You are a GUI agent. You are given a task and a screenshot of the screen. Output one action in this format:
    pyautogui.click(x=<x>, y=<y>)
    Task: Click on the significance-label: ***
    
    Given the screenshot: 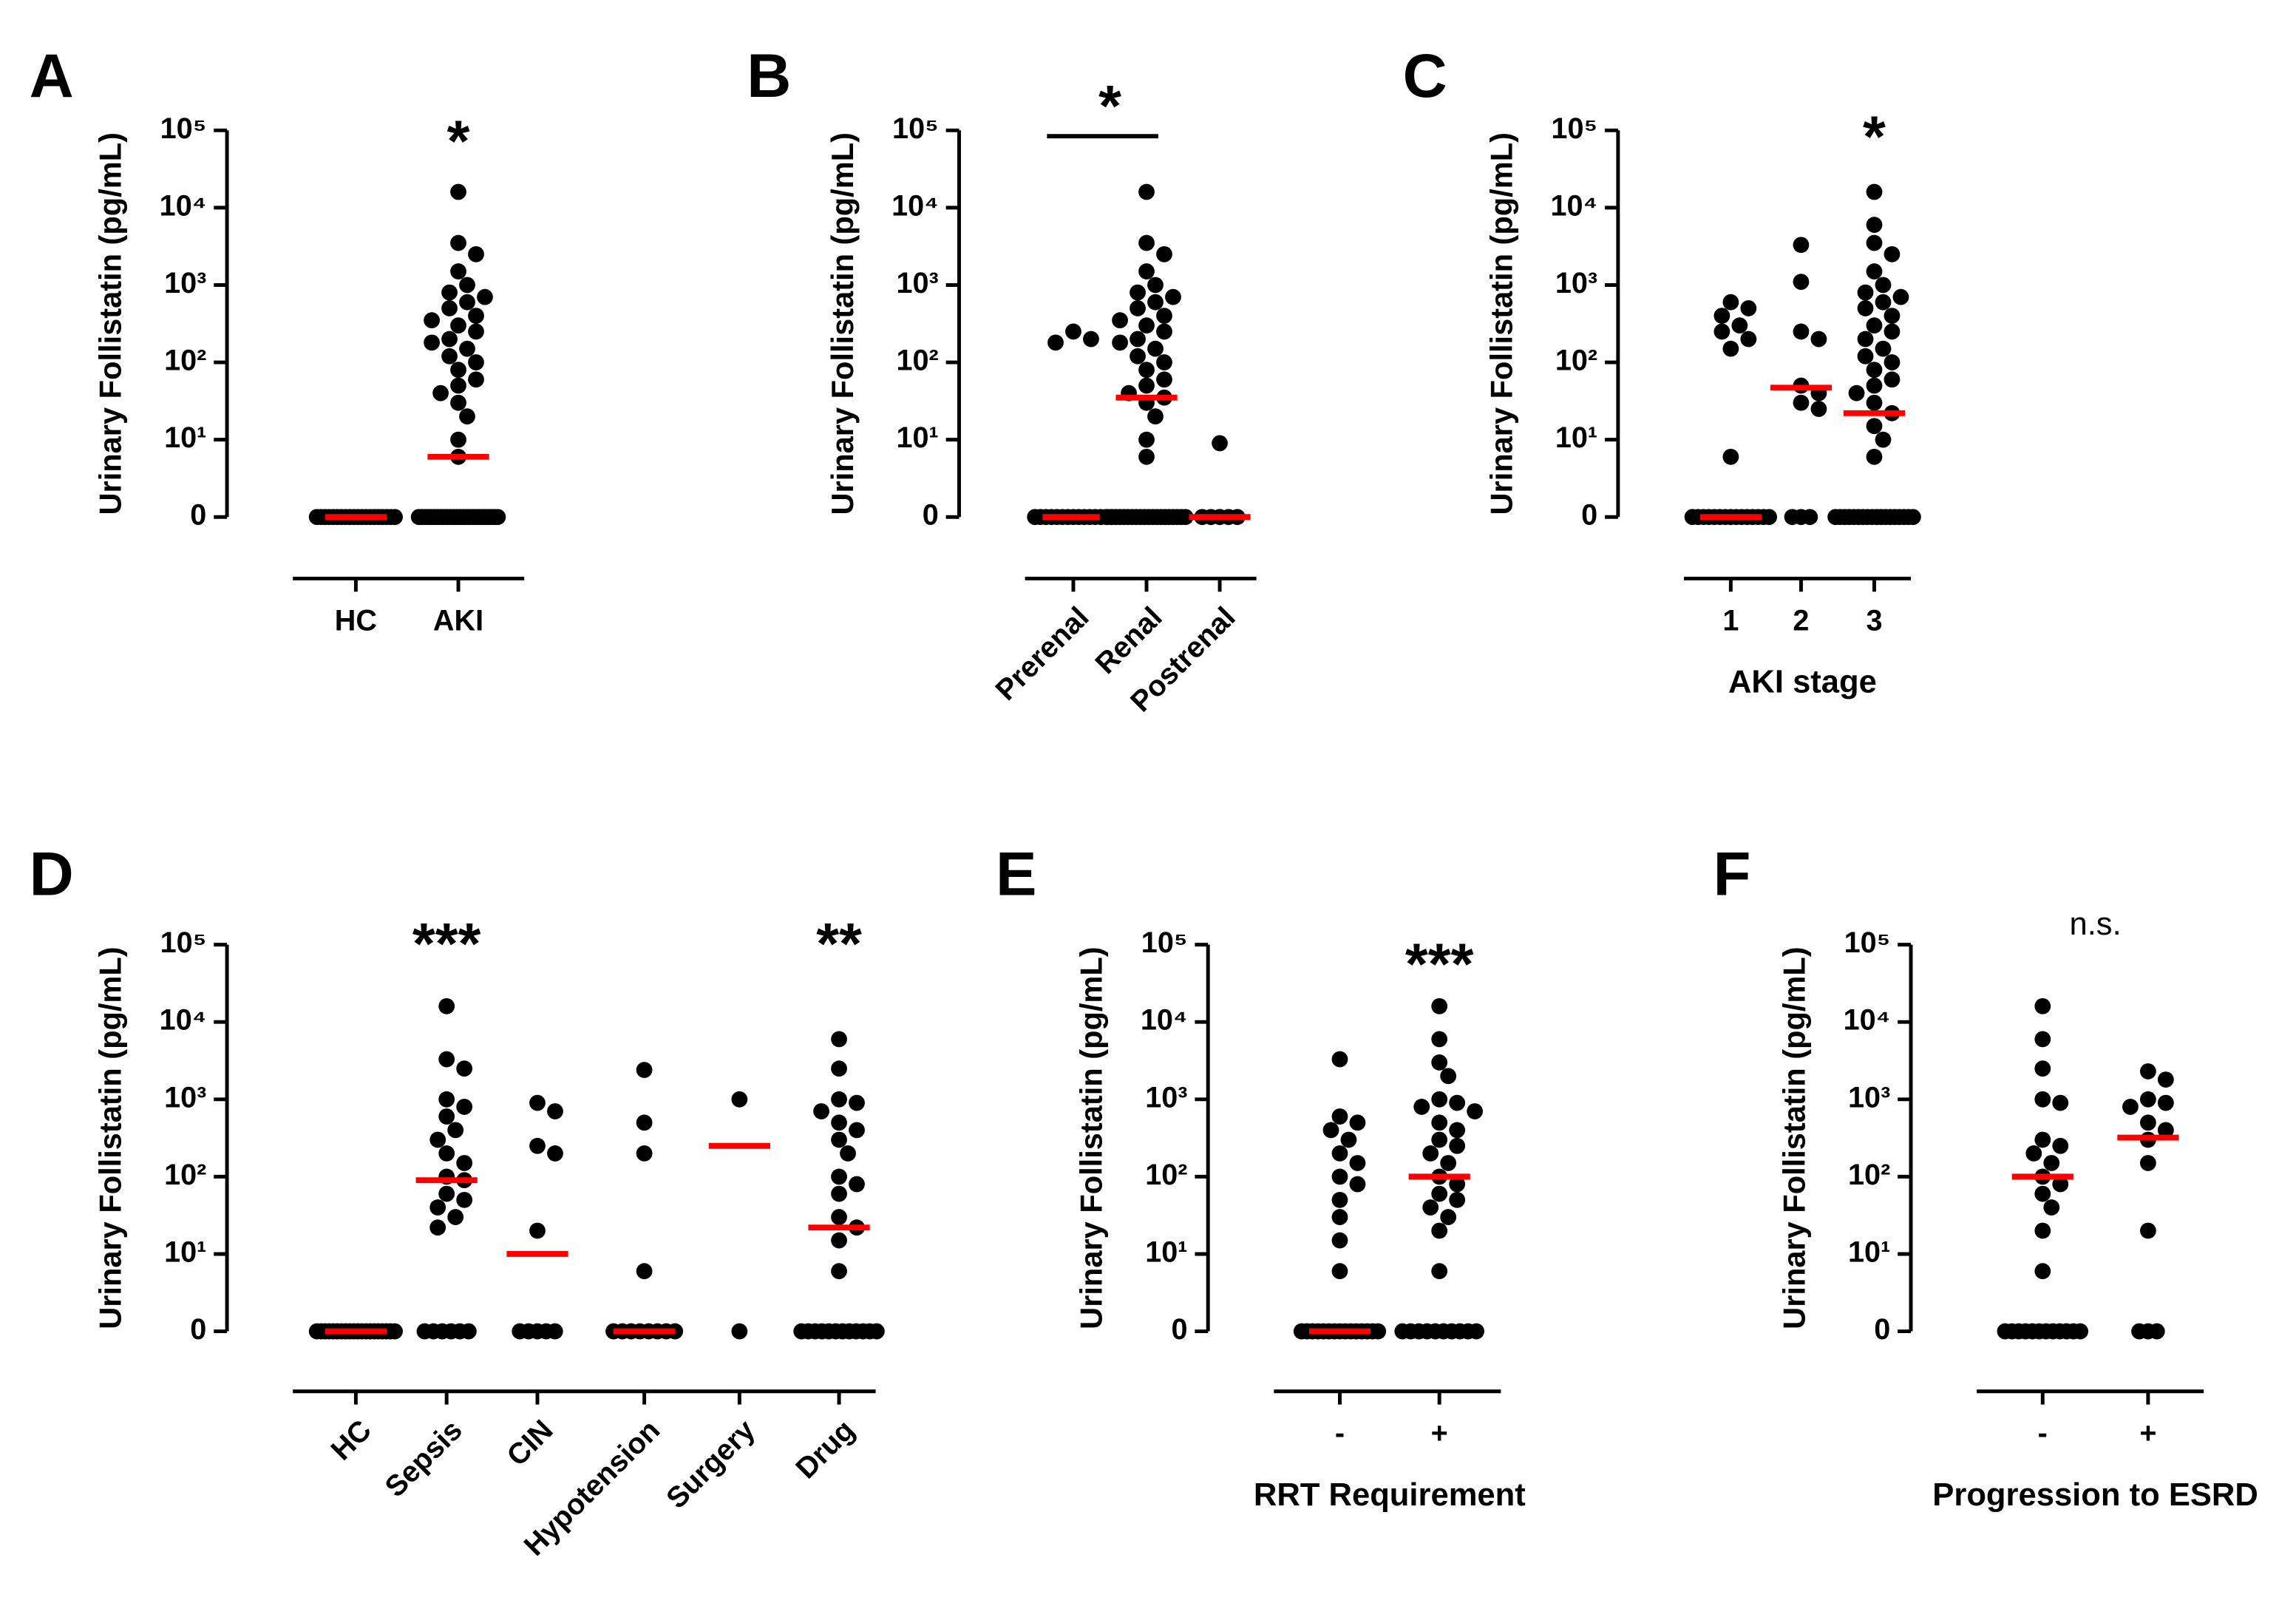 What is the action you would take?
    pyautogui.click(x=1439, y=964)
    